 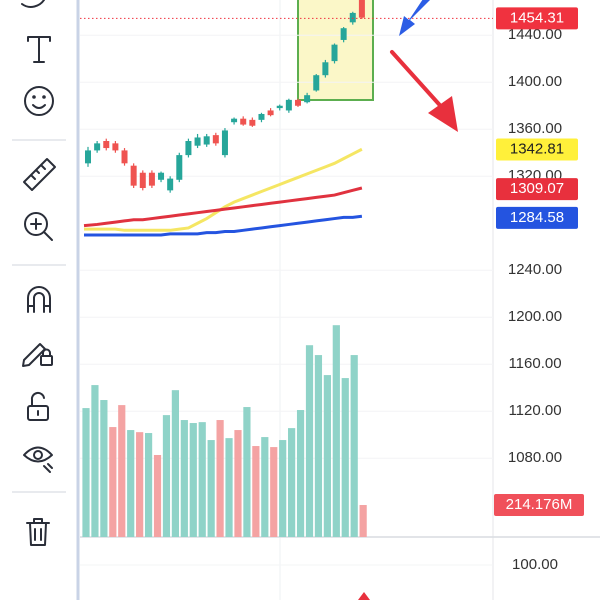 What do you see at coordinates (534, 363) in the screenshot?
I see `y-tick-label: 1160.00` at bounding box center [534, 363].